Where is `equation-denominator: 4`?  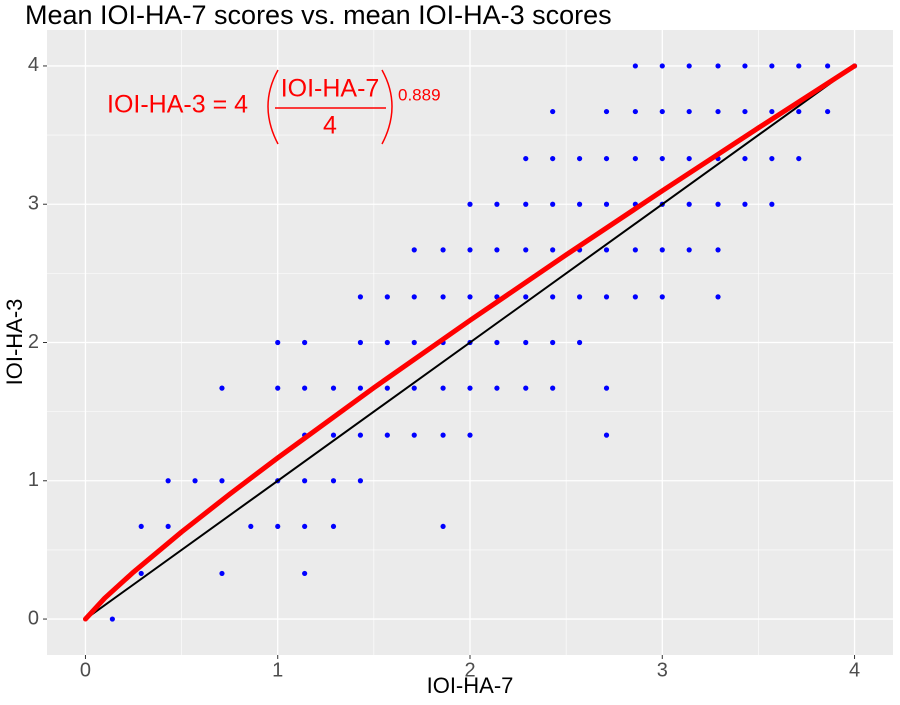 equation-denominator: 4 is located at coordinates (330, 126).